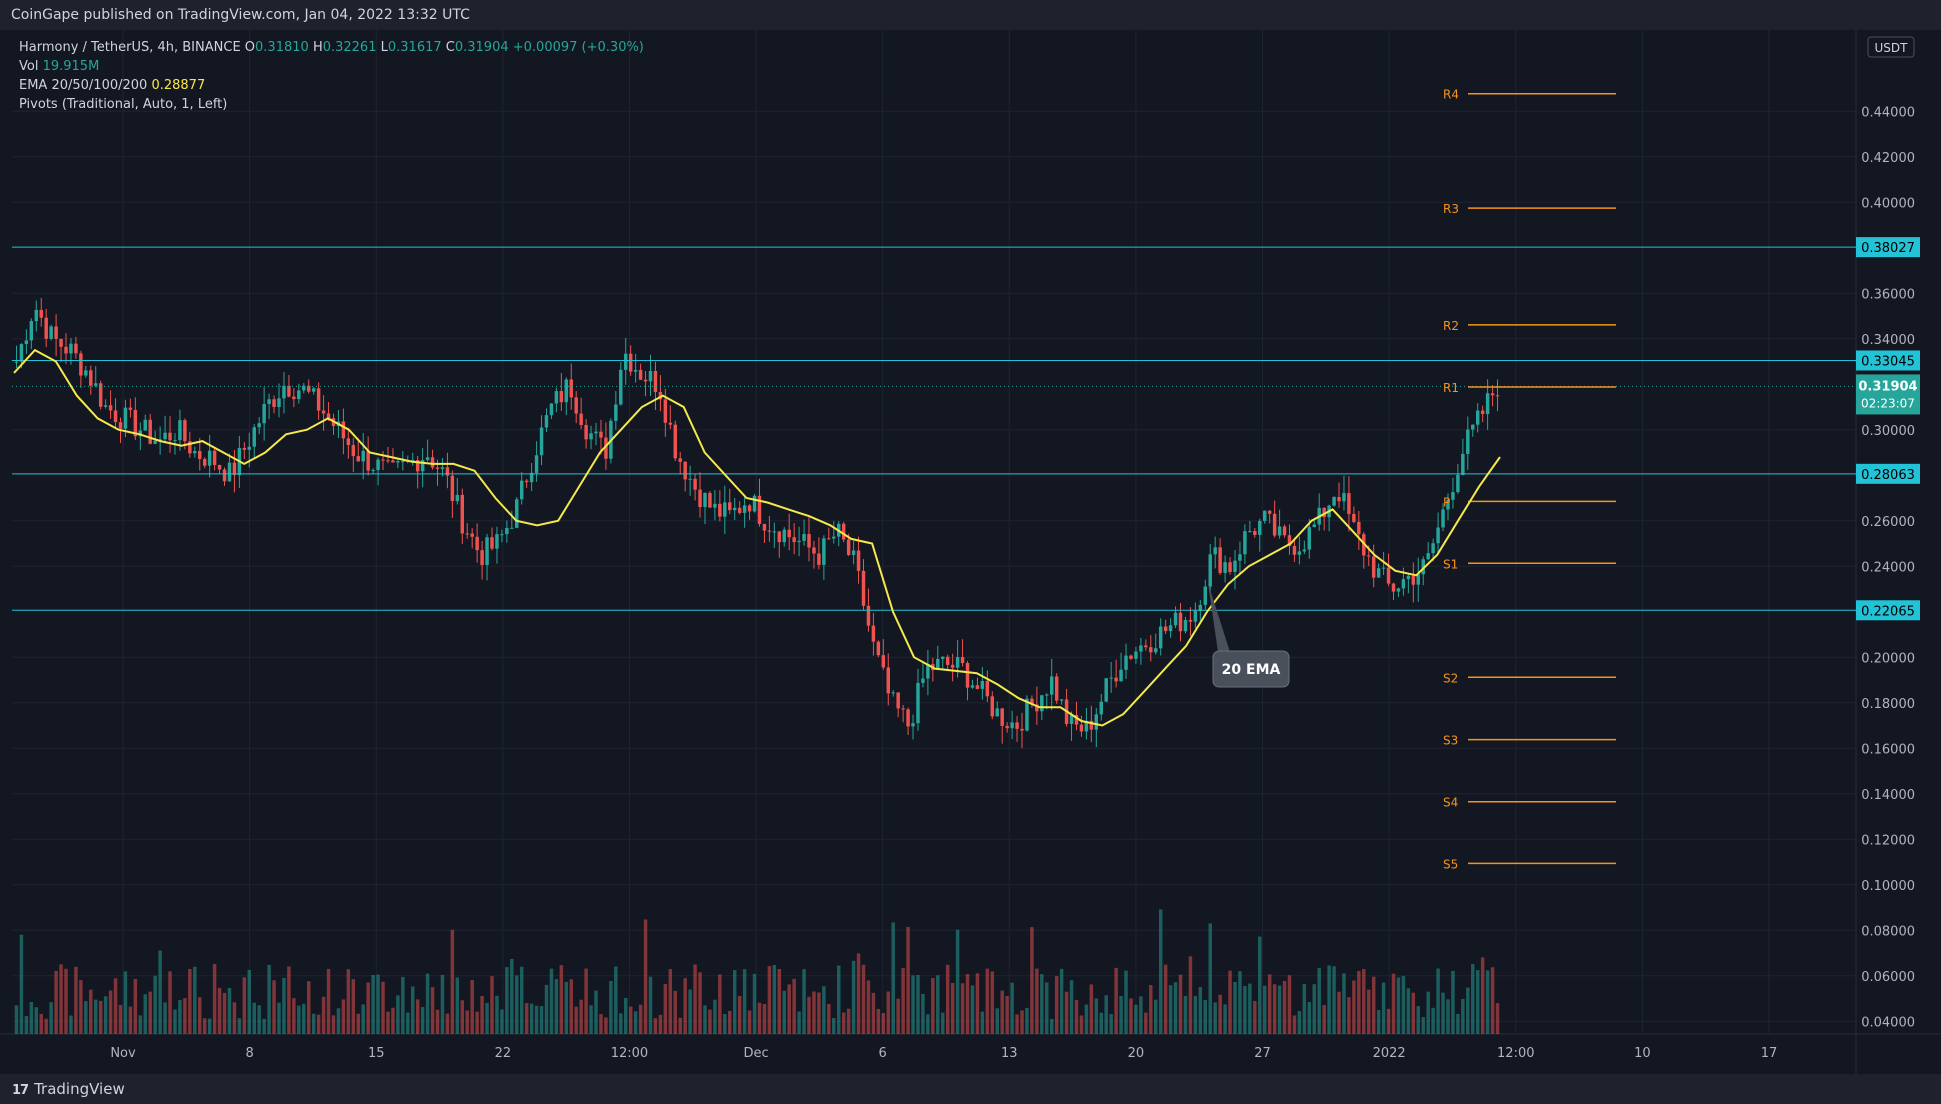 This screenshot has height=1104, width=1941. What do you see at coordinates (68, 1089) in the screenshot?
I see `tradingview-logo: 17 TradingView` at bounding box center [68, 1089].